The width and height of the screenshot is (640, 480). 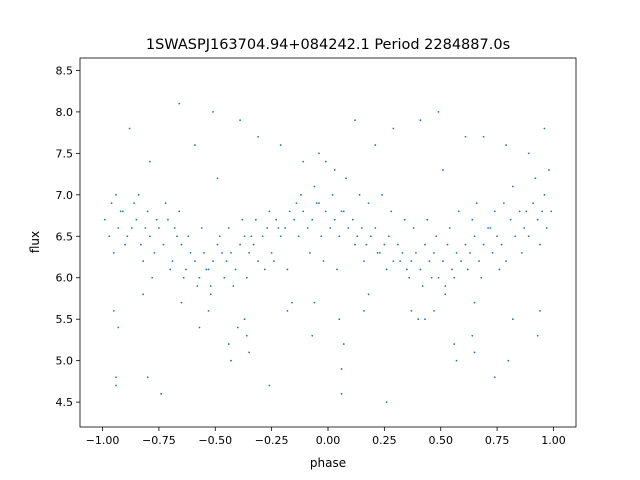 What do you see at coordinates (65, 153) in the screenshot?
I see `y-tick-label: 7.5` at bounding box center [65, 153].